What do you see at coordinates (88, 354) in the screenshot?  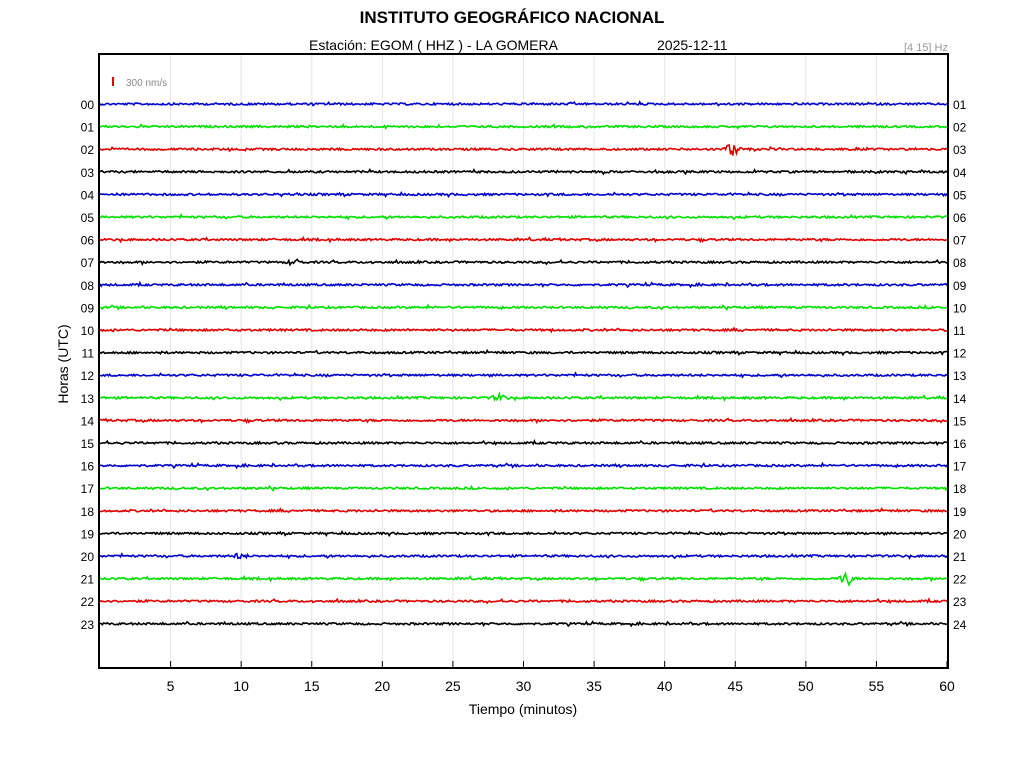 I see `hour-label-left: 11` at bounding box center [88, 354].